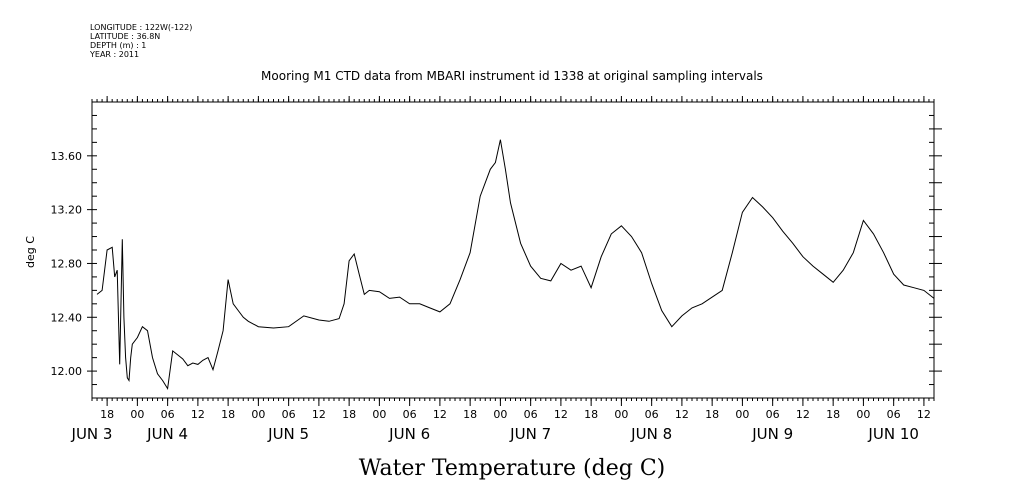 This screenshot has height=504, width=1009. What do you see at coordinates (288, 434) in the screenshot?
I see `x-day-label: JUN 5` at bounding box center [288, 434].